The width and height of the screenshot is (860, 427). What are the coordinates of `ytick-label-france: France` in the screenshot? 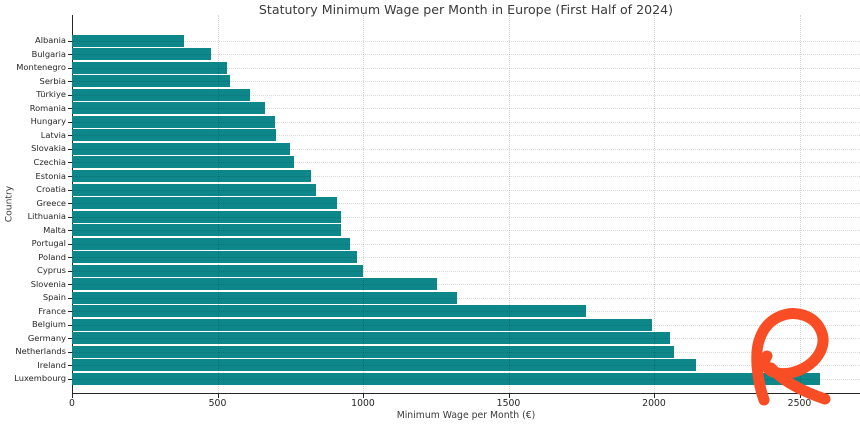 It's located at (52, 310).